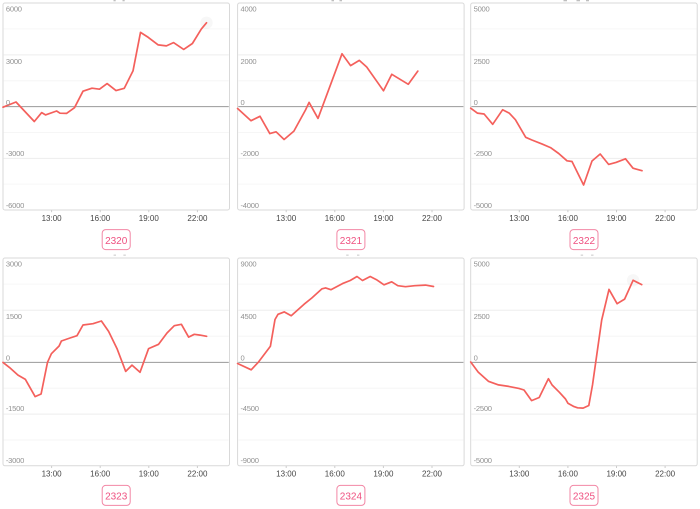  I want to click on svg-text: 2325, so click(584, 497).